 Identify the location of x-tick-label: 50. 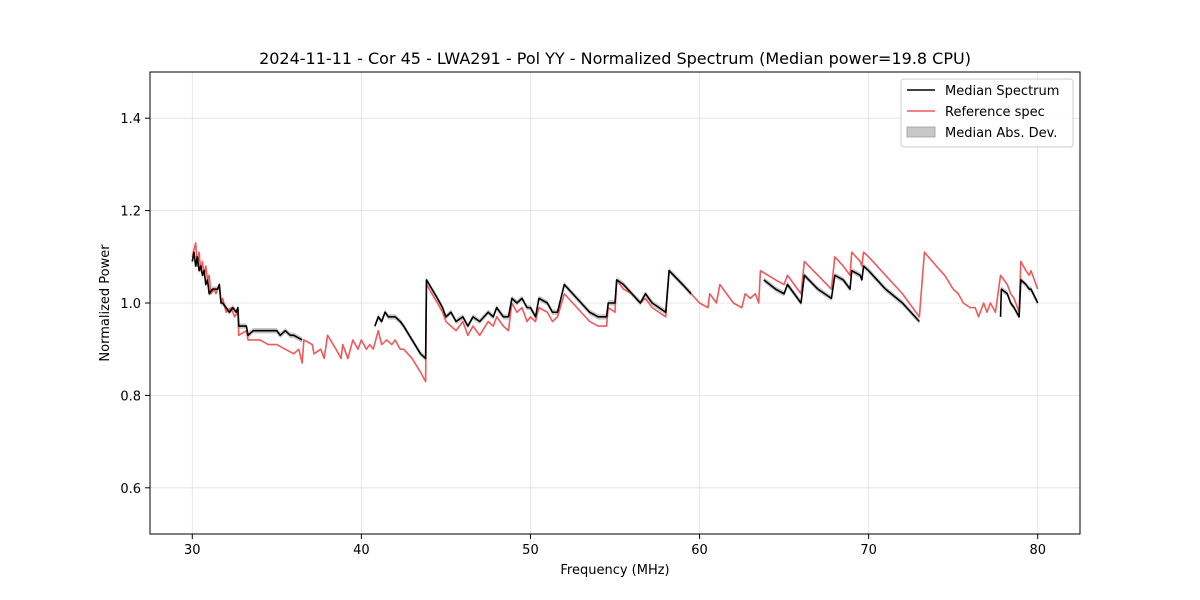
(530, 550).